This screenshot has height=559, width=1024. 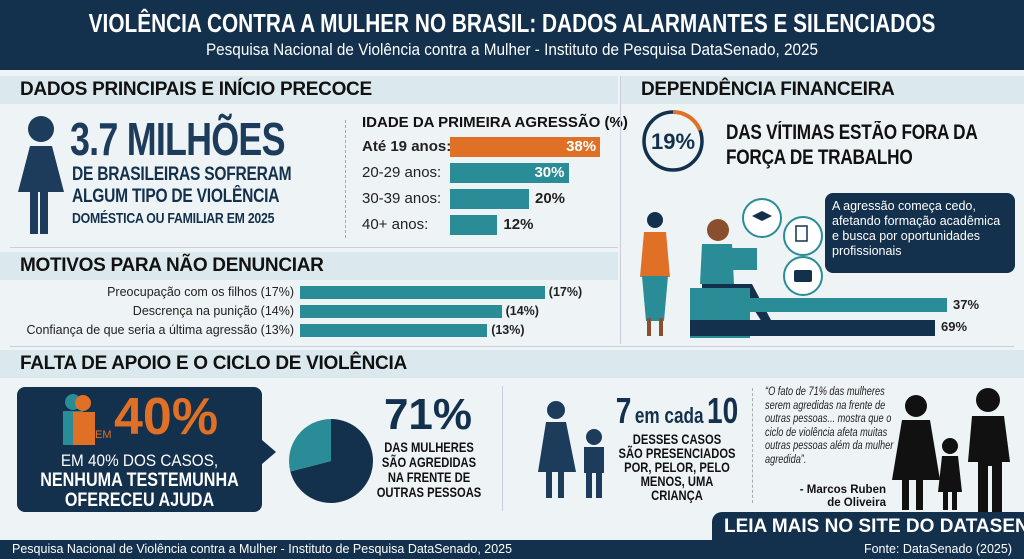 What do you see at coordinates (723, 410) in the screenshot?
I see `ten: 10` at bounding box center [723, 410].